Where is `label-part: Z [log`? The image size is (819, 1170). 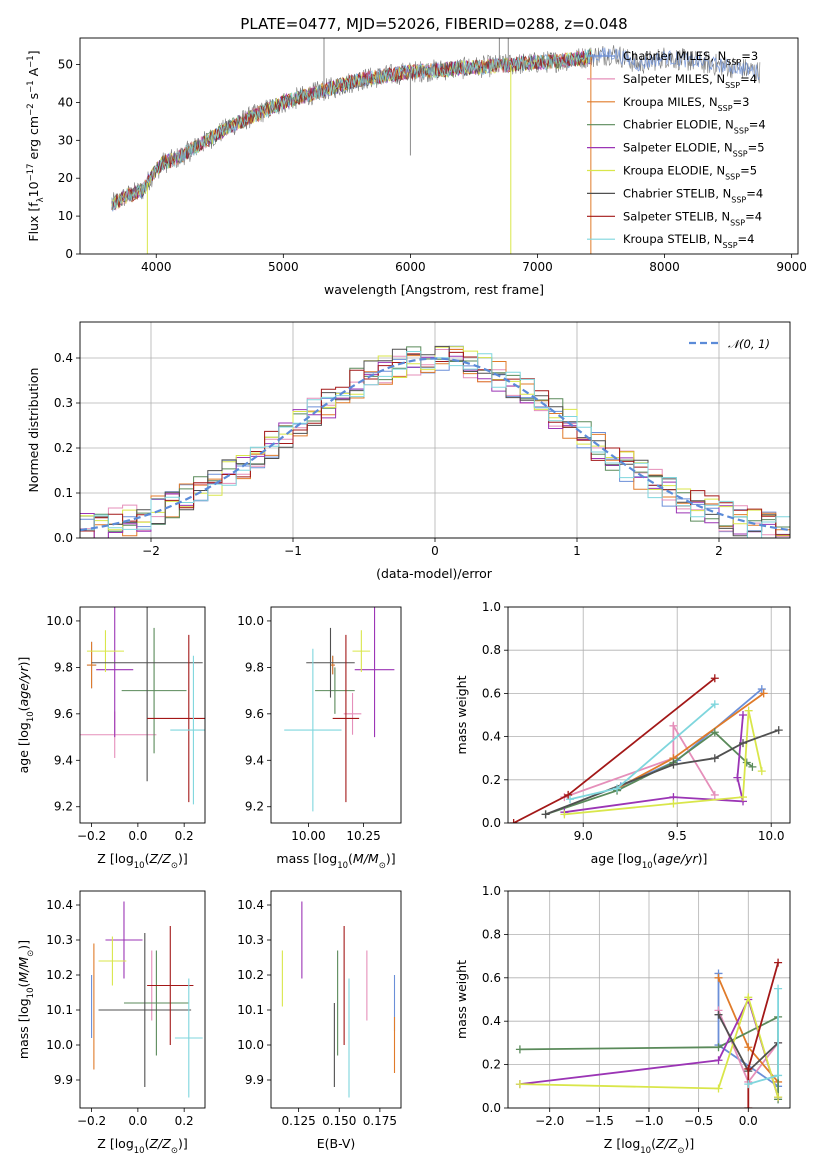 label-part: Z [log is located at coordinates (115, 858).